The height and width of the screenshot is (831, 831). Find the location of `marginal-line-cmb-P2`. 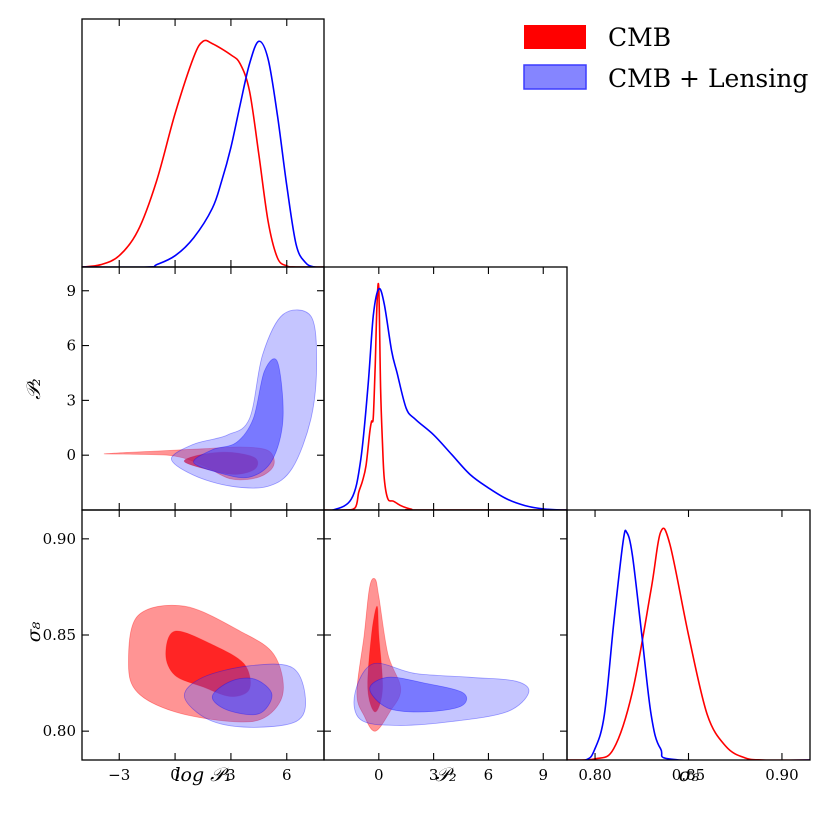

marginal-line-cmb-P2 is located at coordinates (445, 396).